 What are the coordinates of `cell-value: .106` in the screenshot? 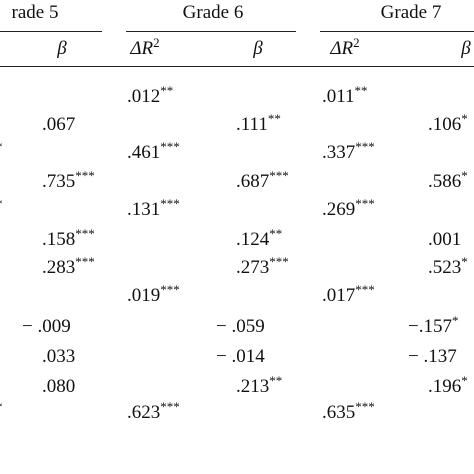 It's located at (445, 124).